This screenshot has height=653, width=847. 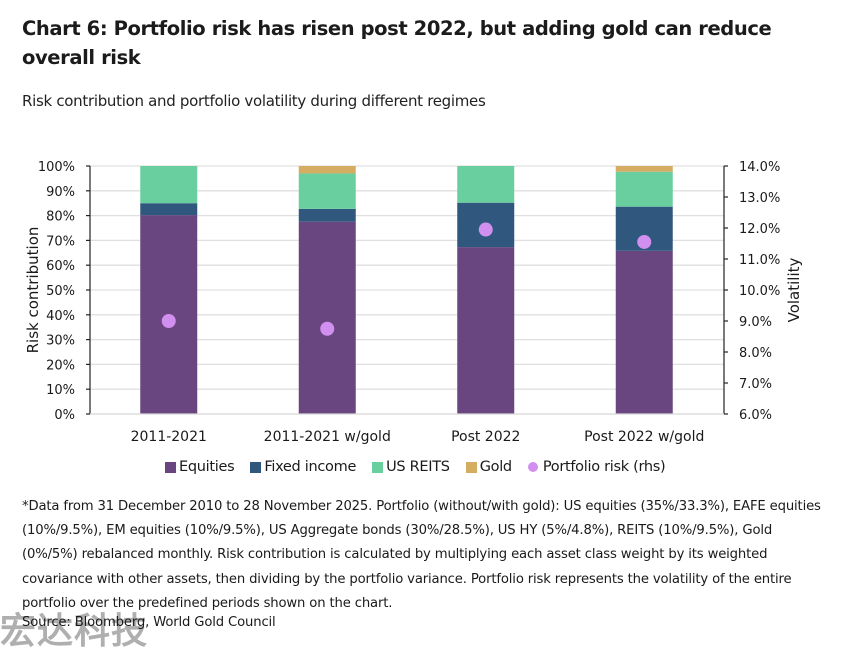 What do you see at coordinates (759, 291) in the screenshot?
I see `right-tick-label: 10.0%` at bounding box center [759, 291].